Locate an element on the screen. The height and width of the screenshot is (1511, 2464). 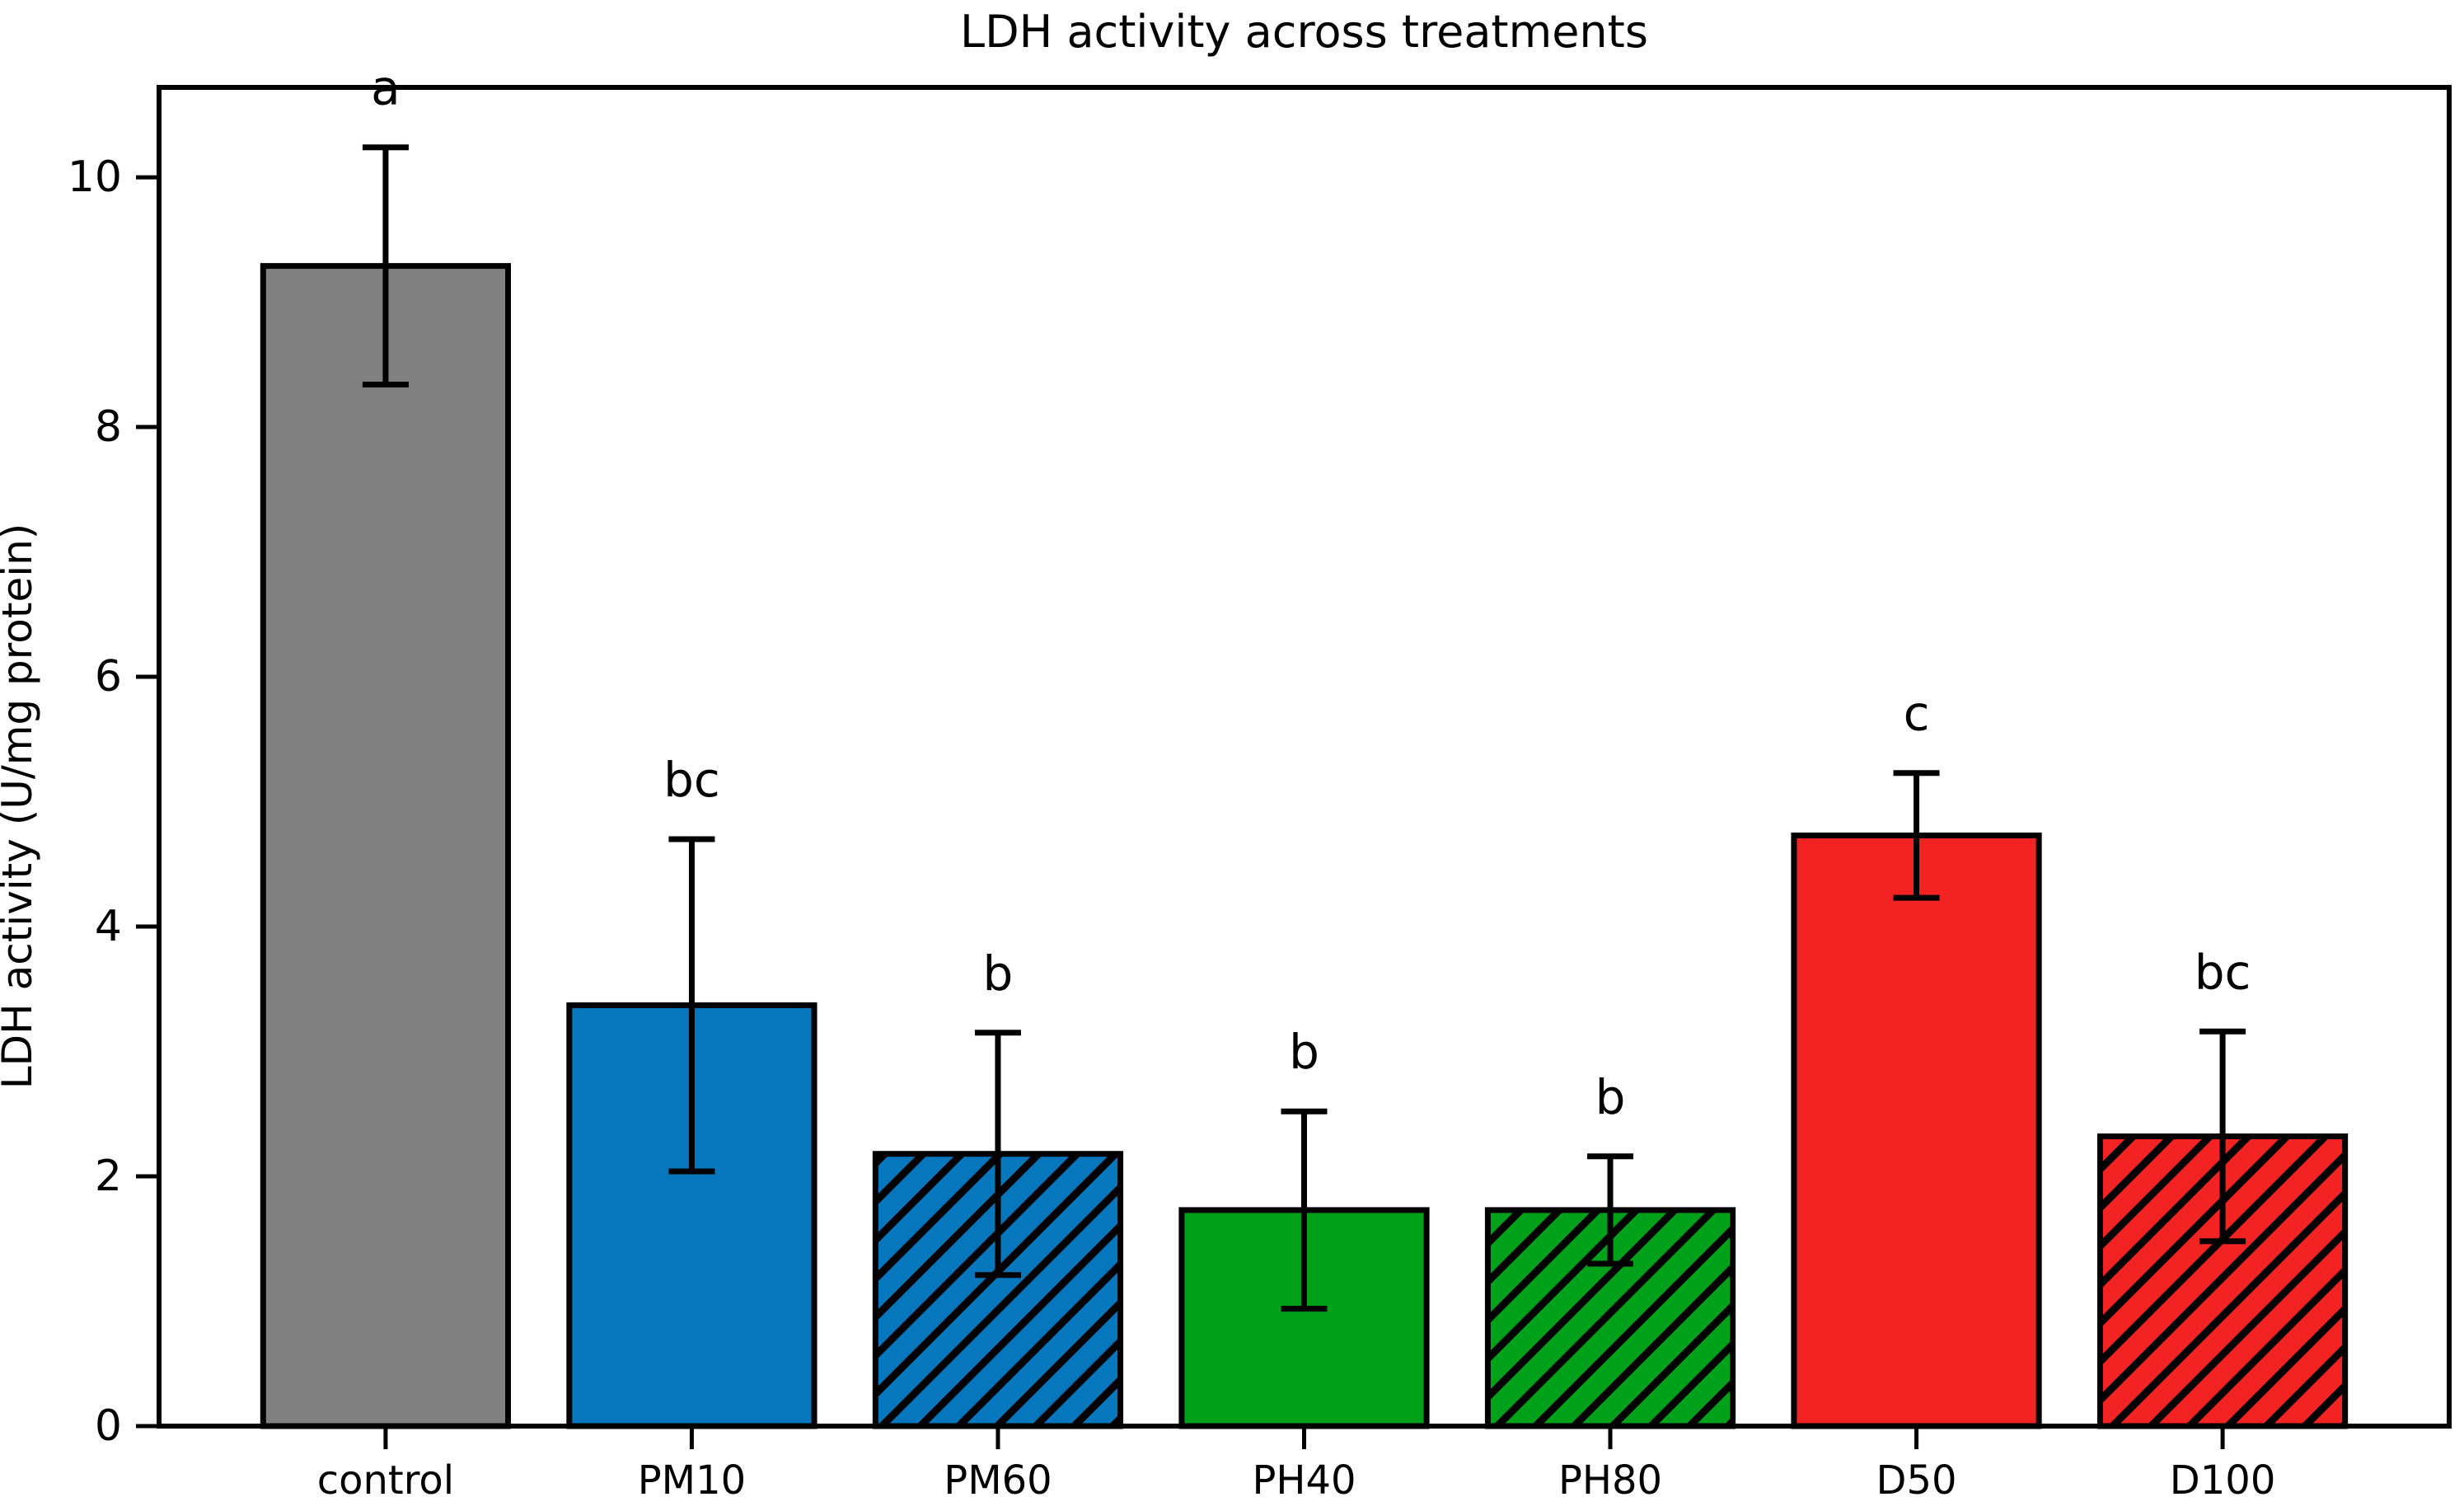
sig-letter-D50: c is located at coordinates (1917, 714).